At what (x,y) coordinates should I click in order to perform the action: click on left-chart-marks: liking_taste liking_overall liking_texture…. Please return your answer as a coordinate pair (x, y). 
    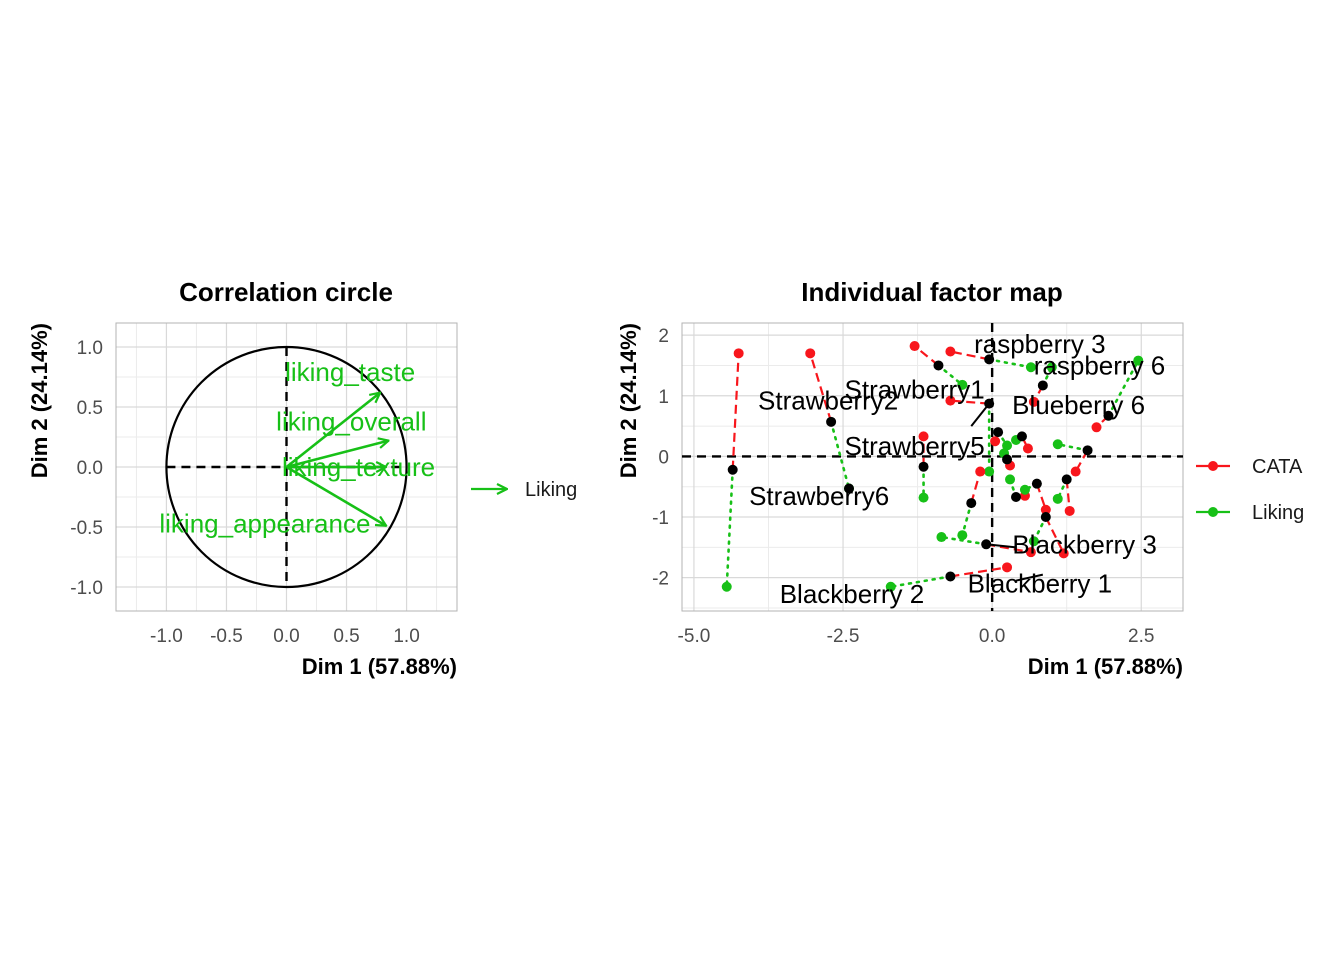
    Looking at the image, I should click on (297, 467).